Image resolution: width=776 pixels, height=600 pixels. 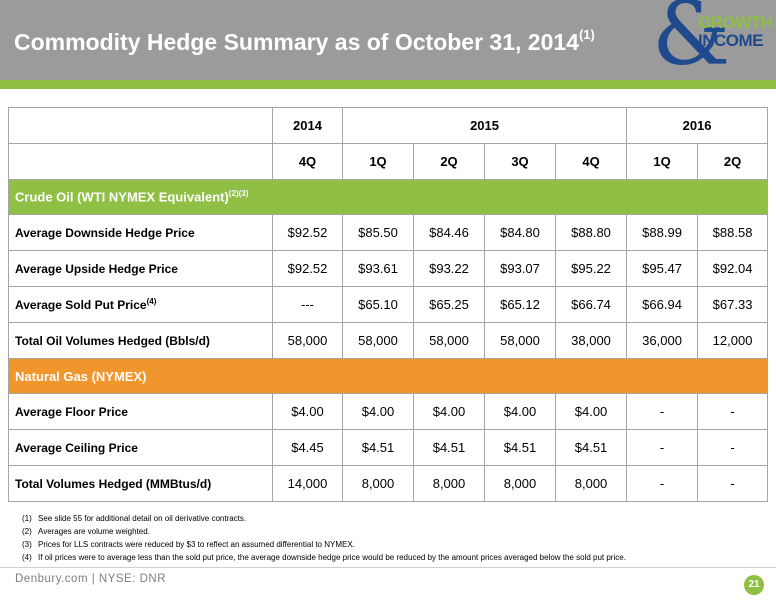 I want to click on year-header-row: 2014 2015 2016, so click(x=388, y=125).